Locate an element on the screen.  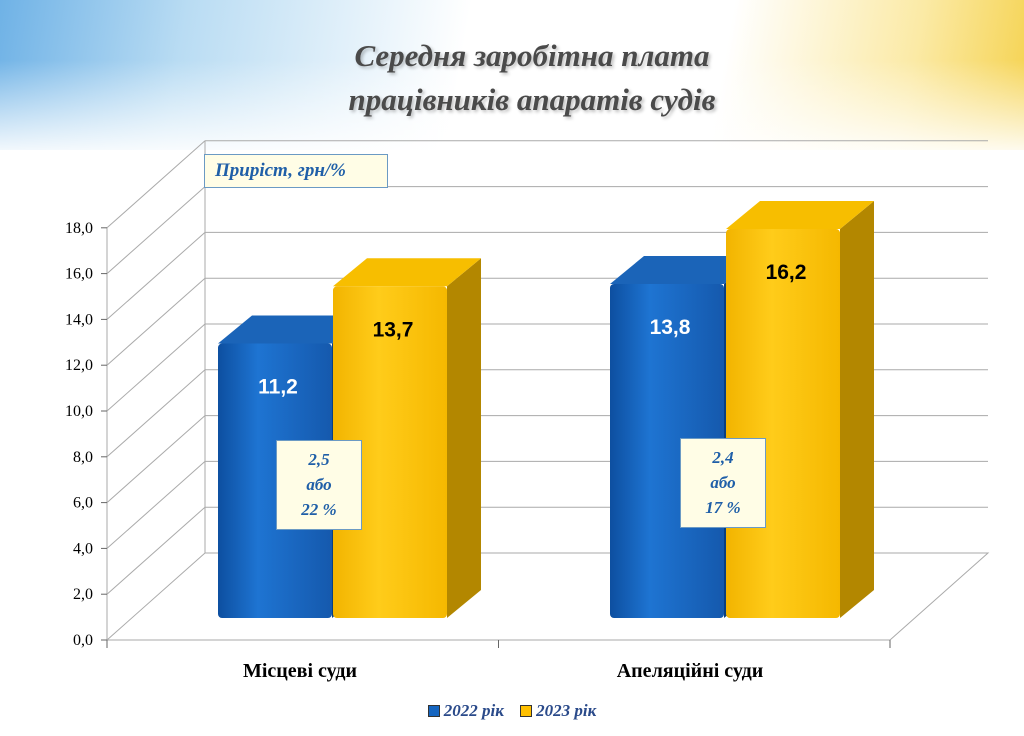
y-tick-label: 18,0 is located at coordinates (79, 228).